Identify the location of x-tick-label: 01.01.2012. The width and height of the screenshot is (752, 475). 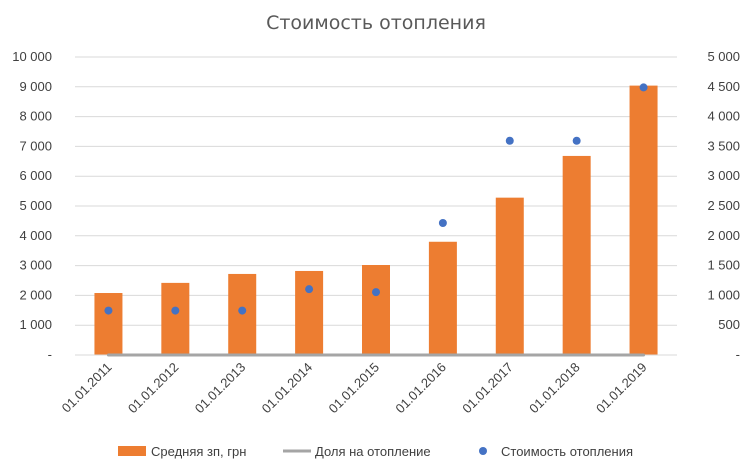
(153, 388).